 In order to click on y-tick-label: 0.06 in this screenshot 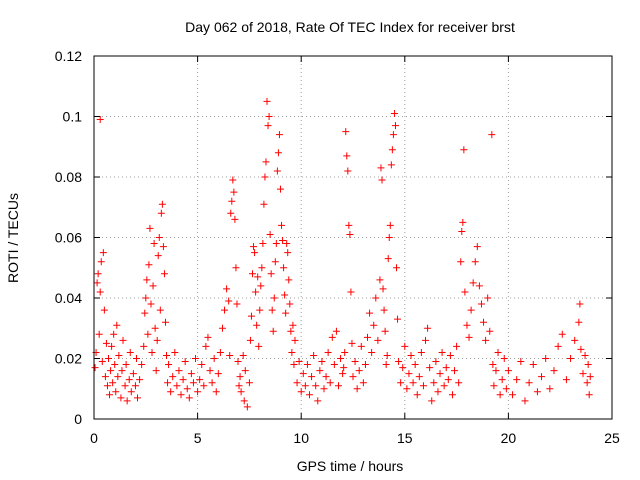, I will do `click(68, 238)`.